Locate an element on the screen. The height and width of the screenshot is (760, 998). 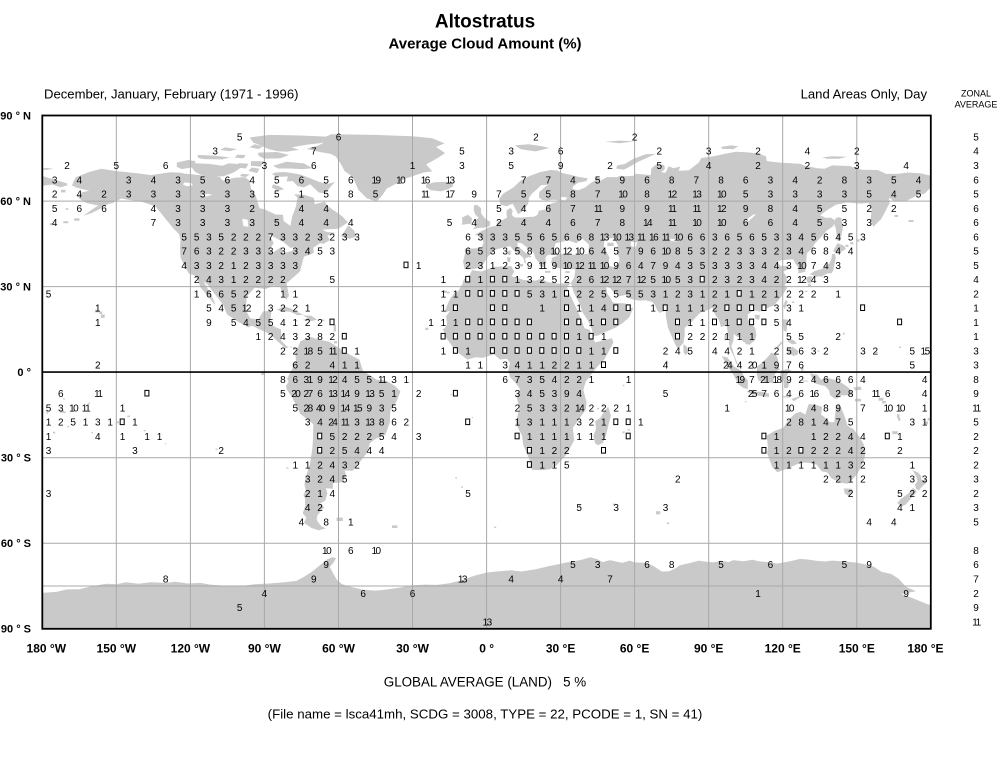
svg-text: 12 is located at coordinates (568, 252).